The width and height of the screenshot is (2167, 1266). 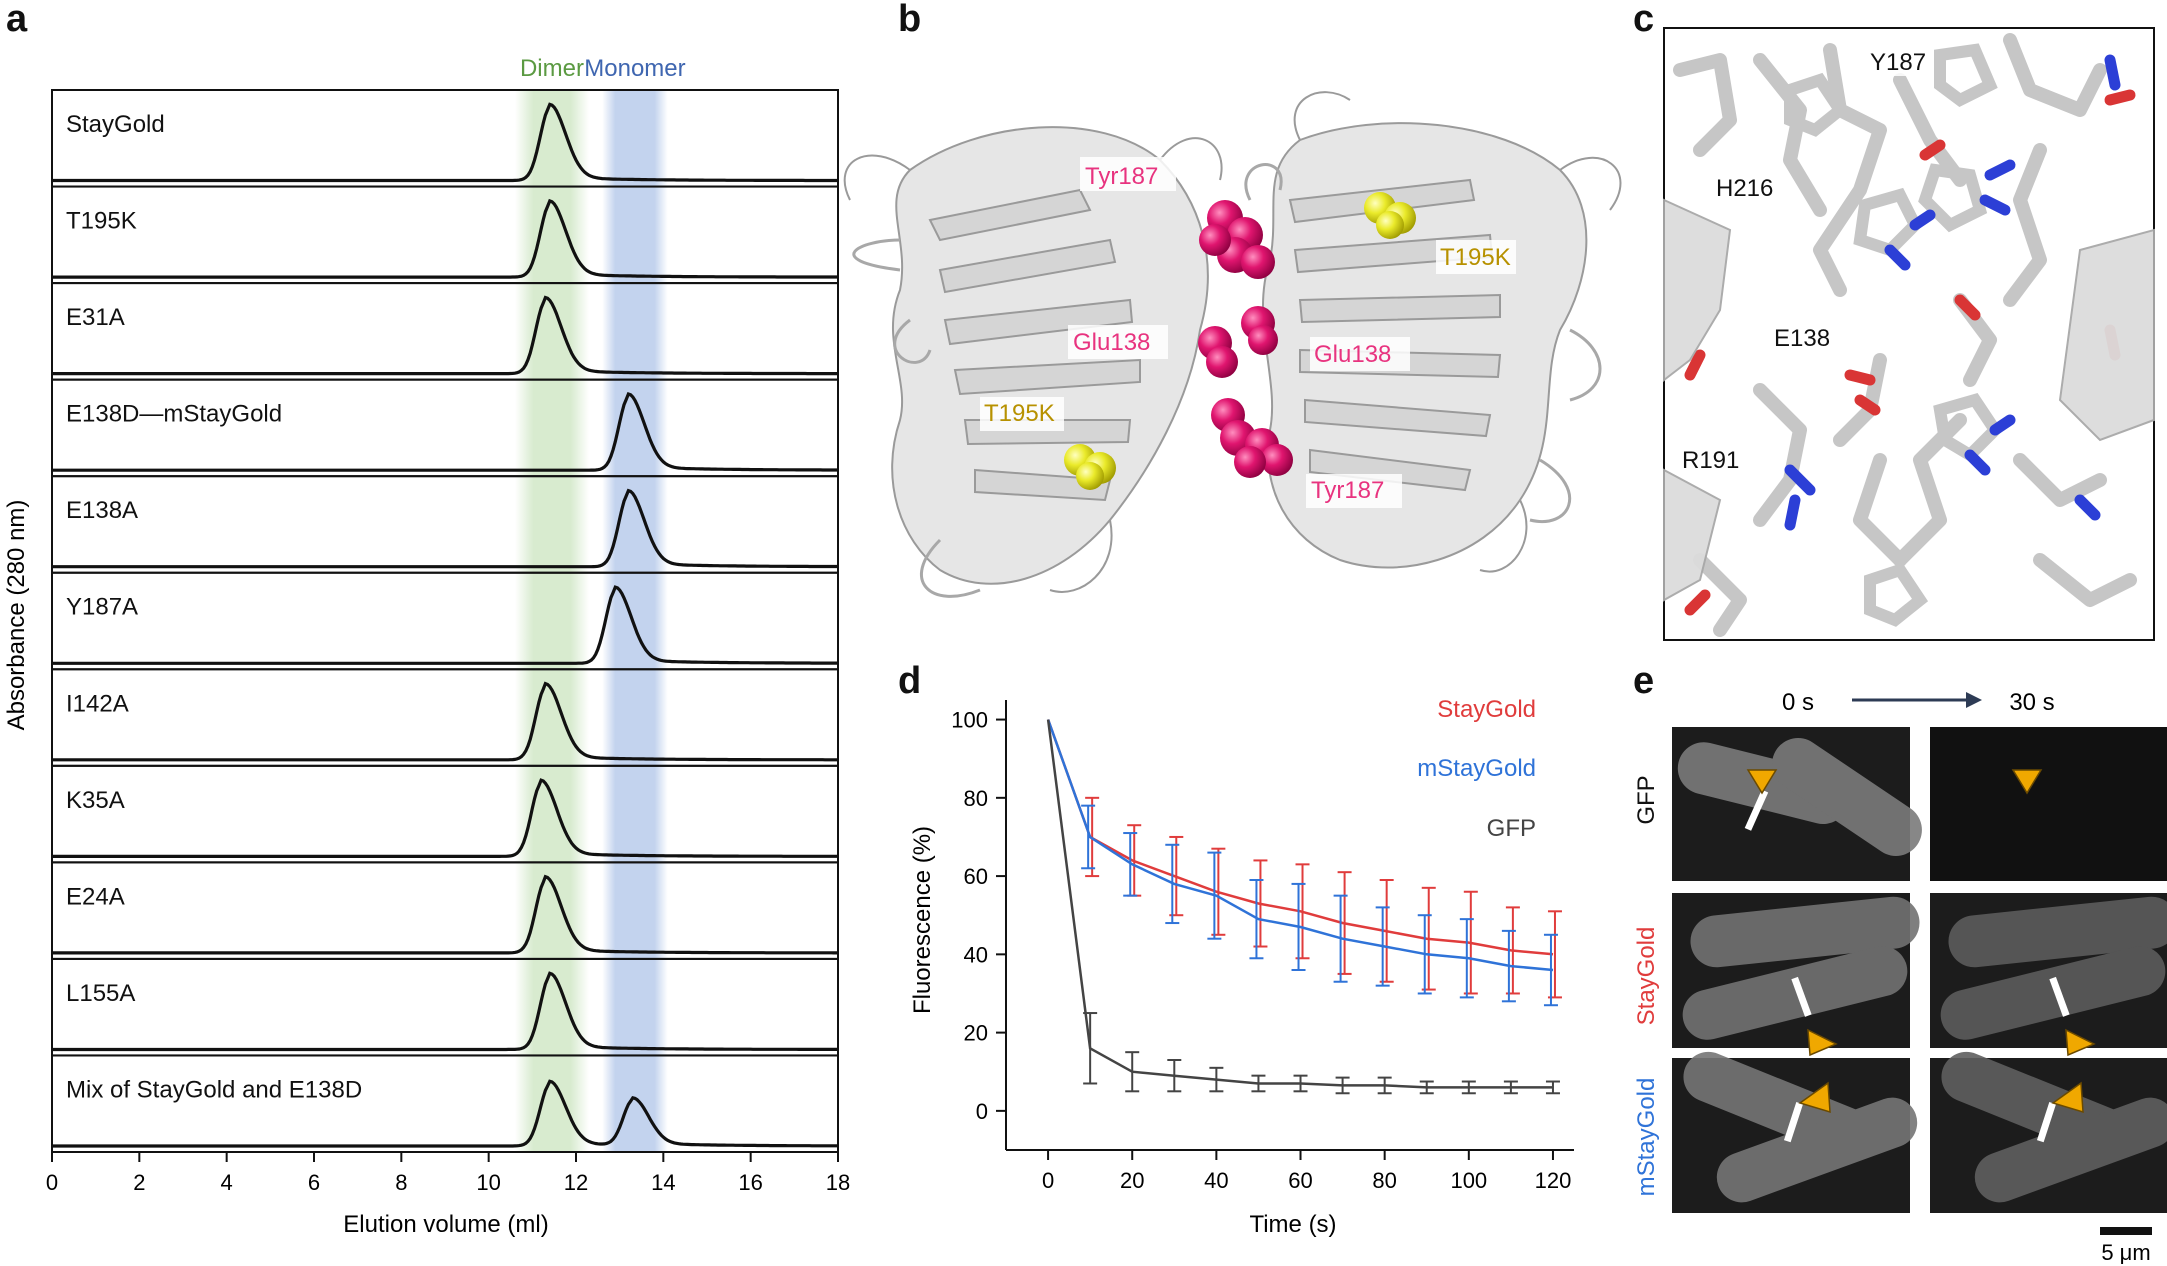 I want to click on tyr187-spheres-bottom, so click(x=1252, y=438).